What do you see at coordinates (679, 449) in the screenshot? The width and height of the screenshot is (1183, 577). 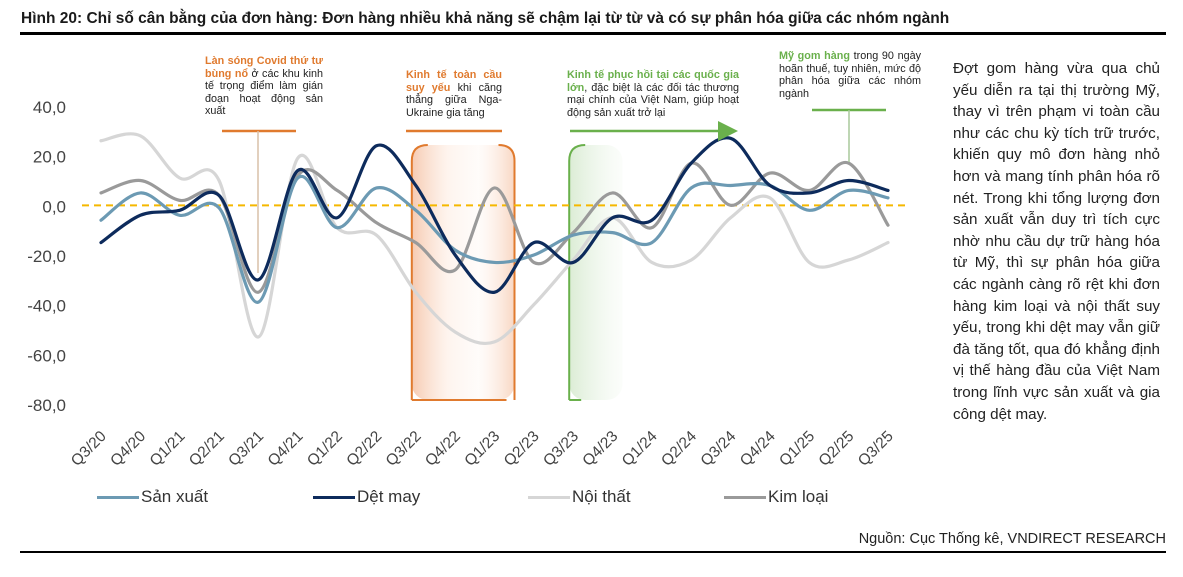 I see `x-tick-label: Q2/24` at bounding box center [679, 449].